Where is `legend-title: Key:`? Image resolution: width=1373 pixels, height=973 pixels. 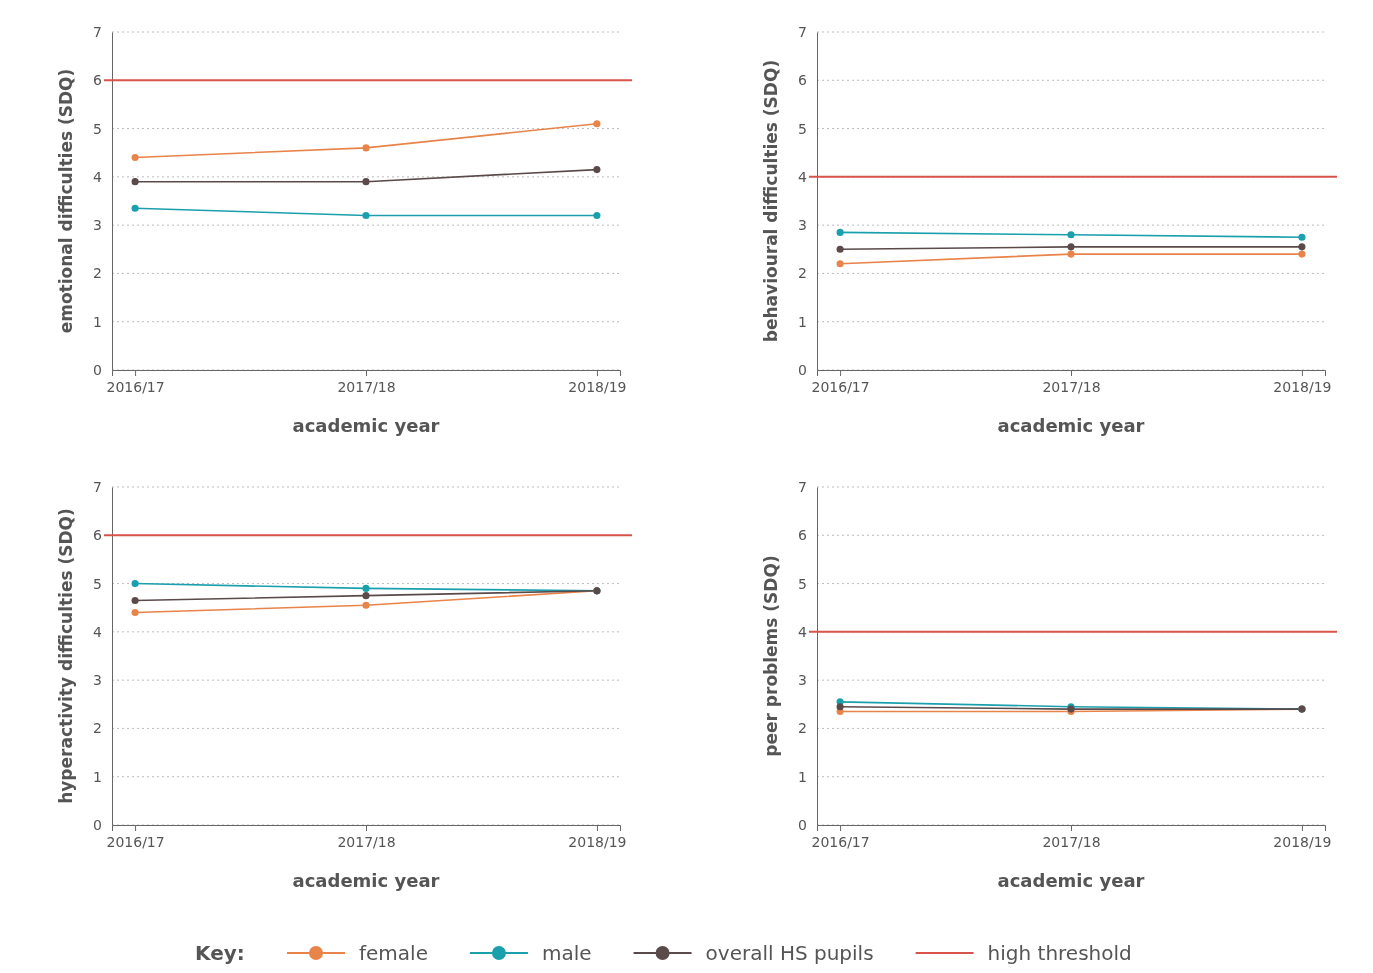
legend-title: Key: is located at coordinates (220, 953).